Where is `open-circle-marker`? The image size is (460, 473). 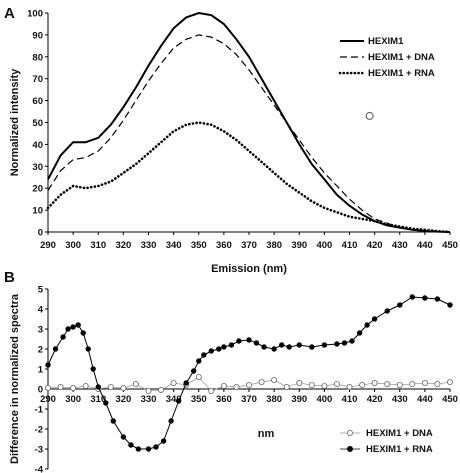
open-circle-marker is located at coordinates (369, 115).